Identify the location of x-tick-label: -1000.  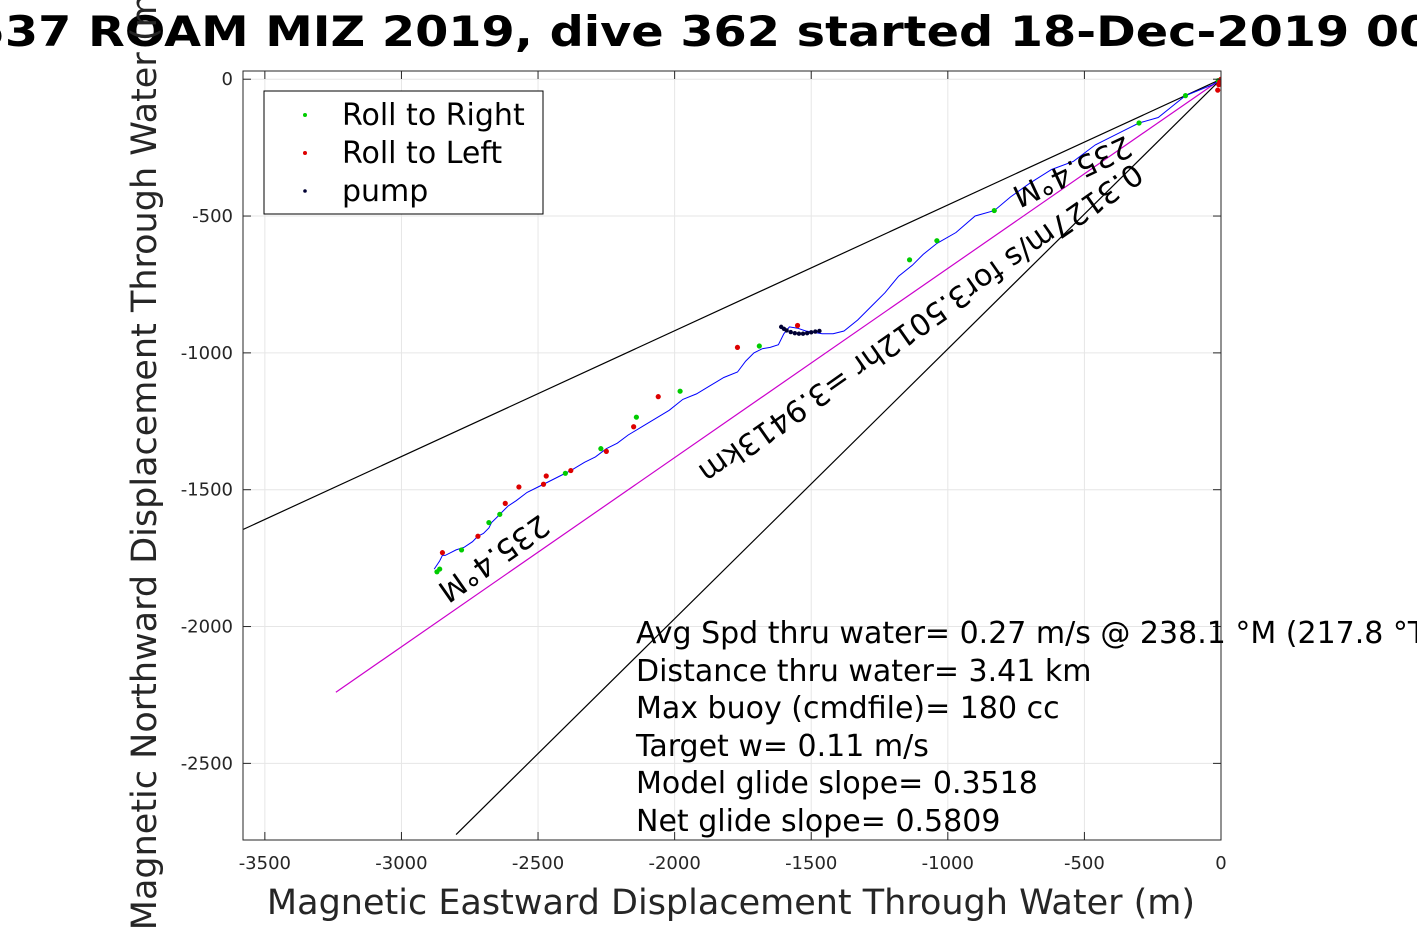
(948, 863).